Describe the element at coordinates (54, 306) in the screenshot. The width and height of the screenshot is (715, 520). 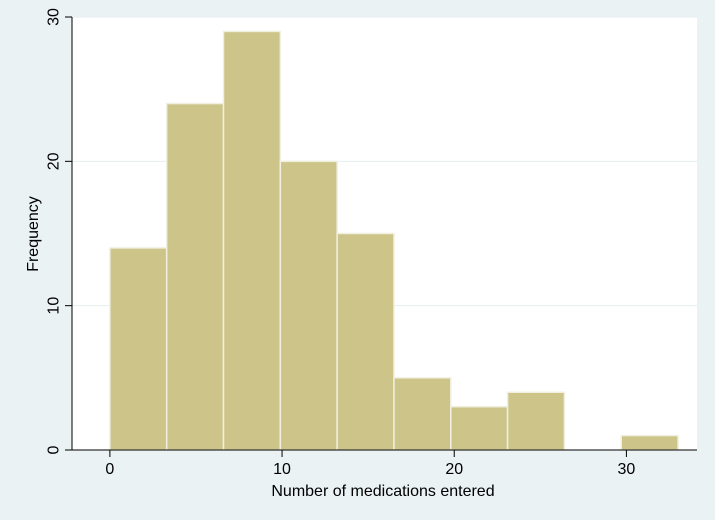
I see `y-tick-label-10: 10` at that location.